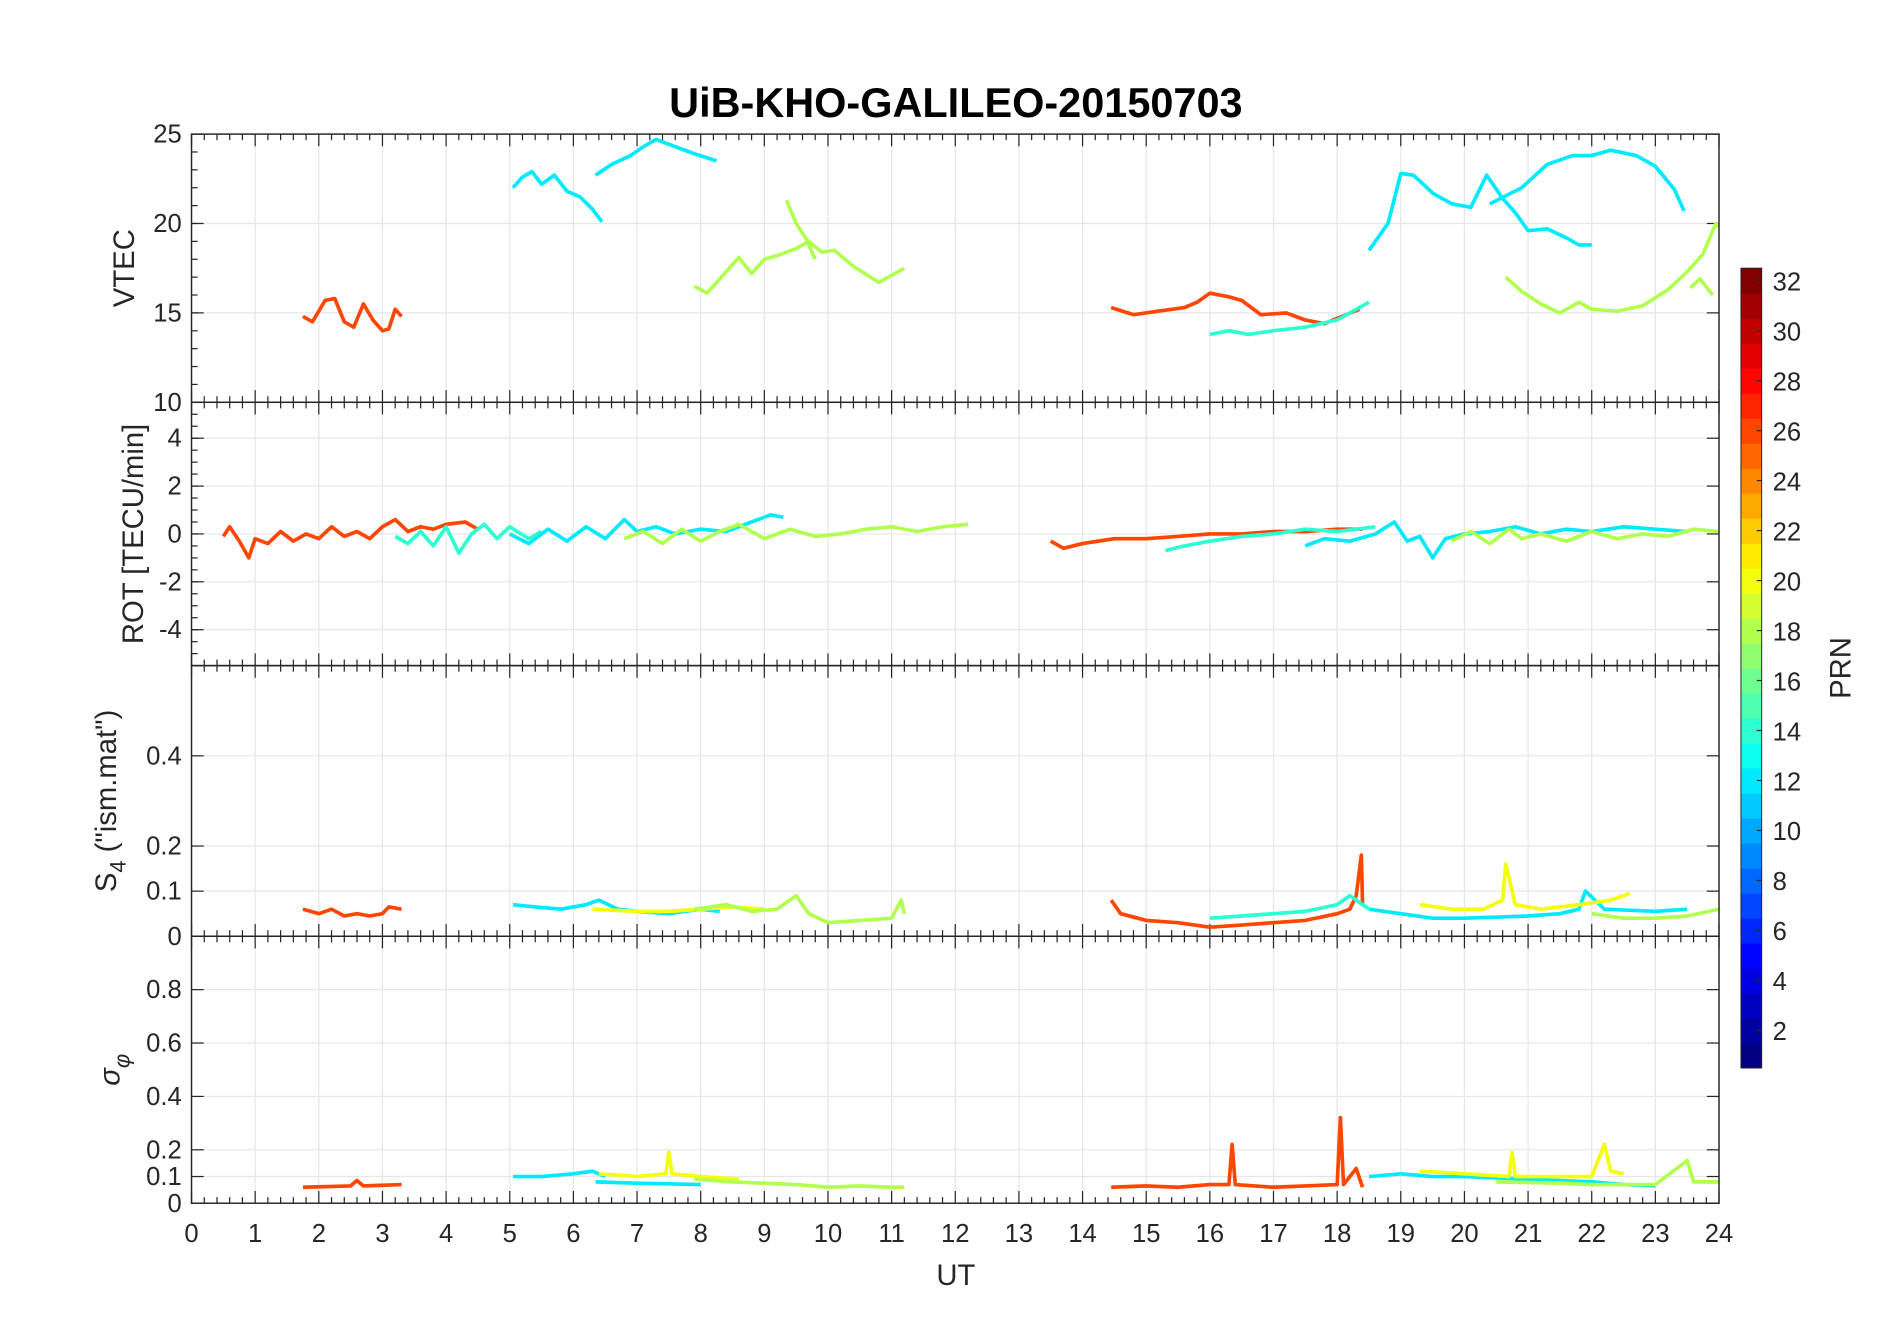  What do you see at coordinates (167, 403) in the screenshot?
I see `y-tick-label: 10` at bounding box center [167, 403].